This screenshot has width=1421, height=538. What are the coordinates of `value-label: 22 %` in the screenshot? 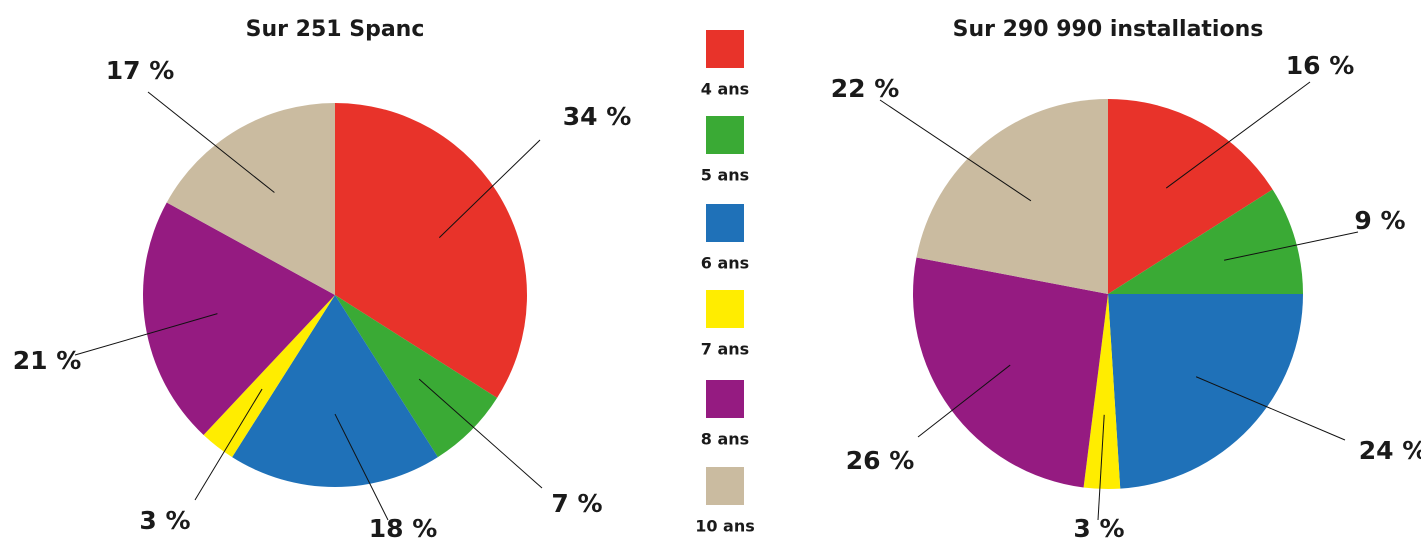 It's located at (865, 88).